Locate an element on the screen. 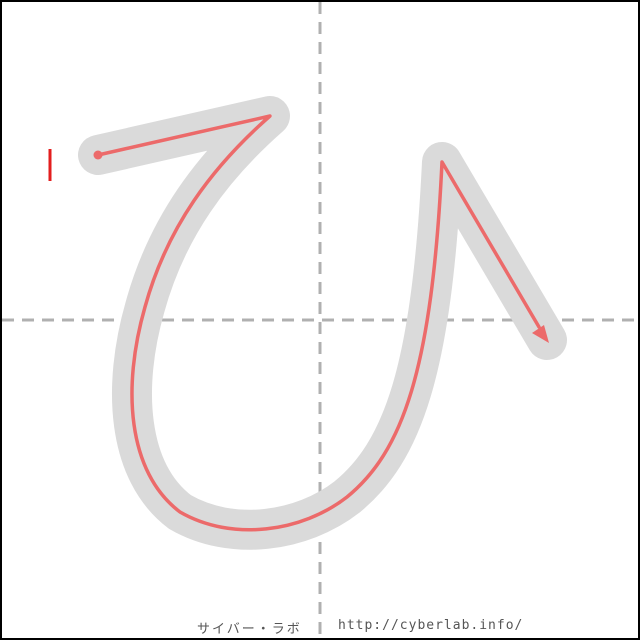 The width and height of the screenshot is (640, 640). stroke-start-dot is located at coordinates (98, 155).